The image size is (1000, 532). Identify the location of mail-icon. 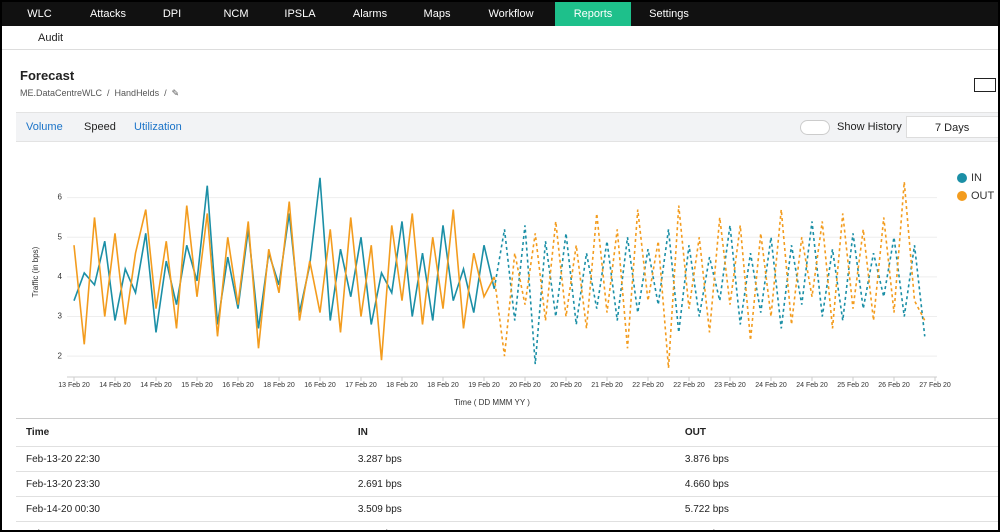
(985, 85).